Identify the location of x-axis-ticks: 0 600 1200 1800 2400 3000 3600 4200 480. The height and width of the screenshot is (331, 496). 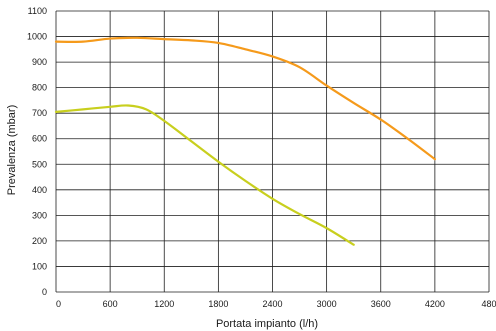
(276, 304).